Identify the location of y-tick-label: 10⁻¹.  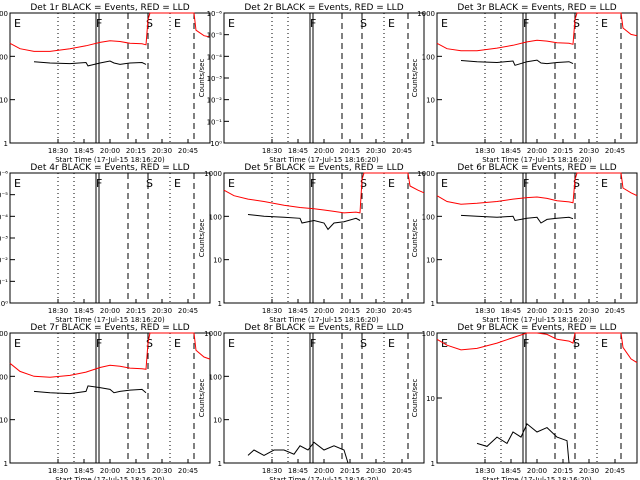
(215, 122).